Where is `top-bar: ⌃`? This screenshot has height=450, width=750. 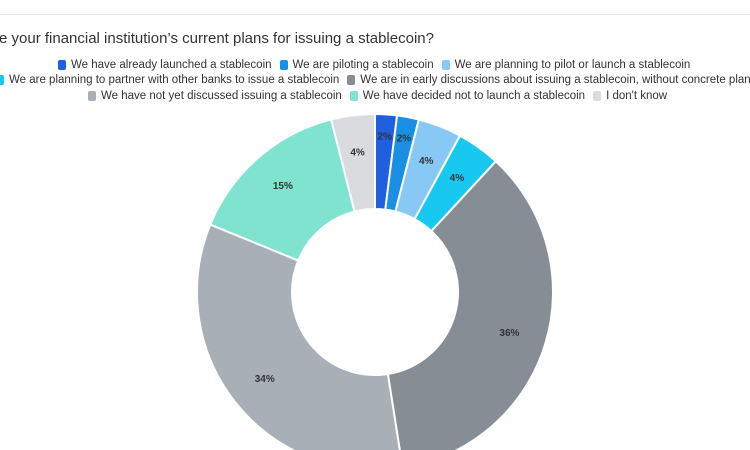
top-bar: ⌃ is located at coordinates (375, 7).